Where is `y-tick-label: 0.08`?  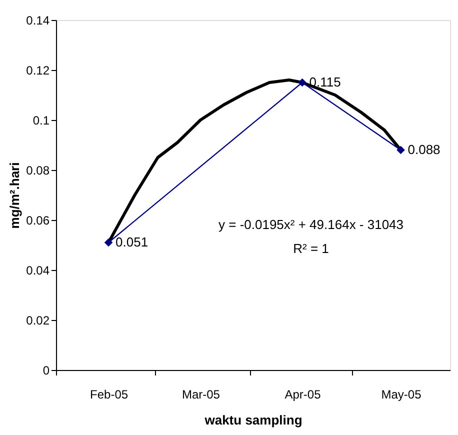
y-tick-label: 0.08 is located at coordinates (38, 171).